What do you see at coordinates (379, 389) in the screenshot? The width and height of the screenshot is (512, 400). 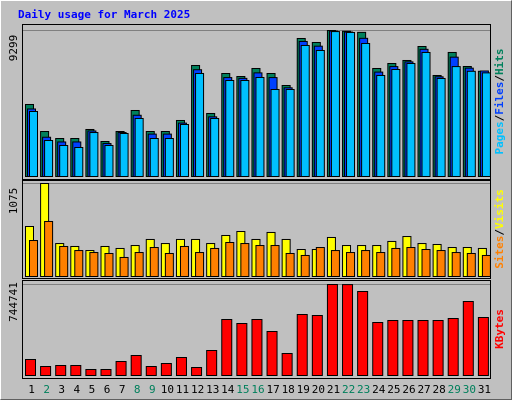 I see `x-tick-label: 24` at bounding box center [379, 389].